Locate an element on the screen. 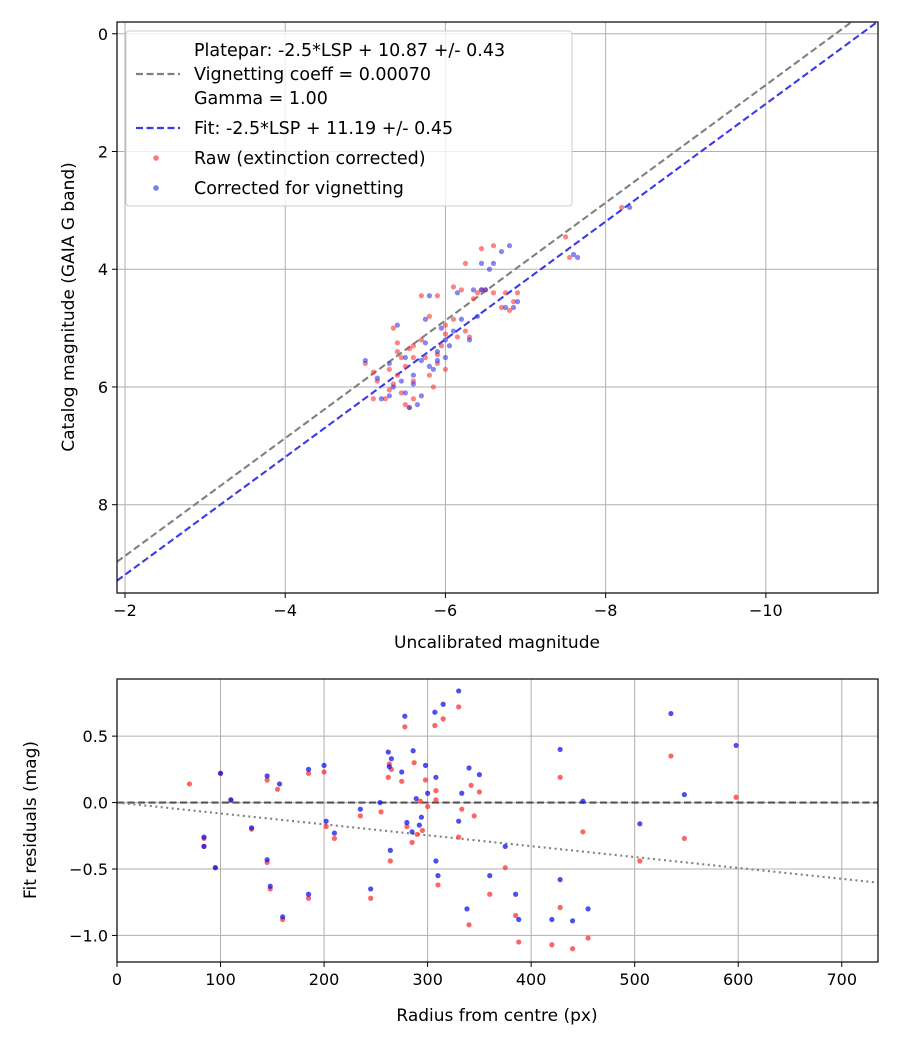 This screenshot has width=900, height=1050. calibration-xlabel: Uncalibrated magnitude is located at coordinates (497, 643).